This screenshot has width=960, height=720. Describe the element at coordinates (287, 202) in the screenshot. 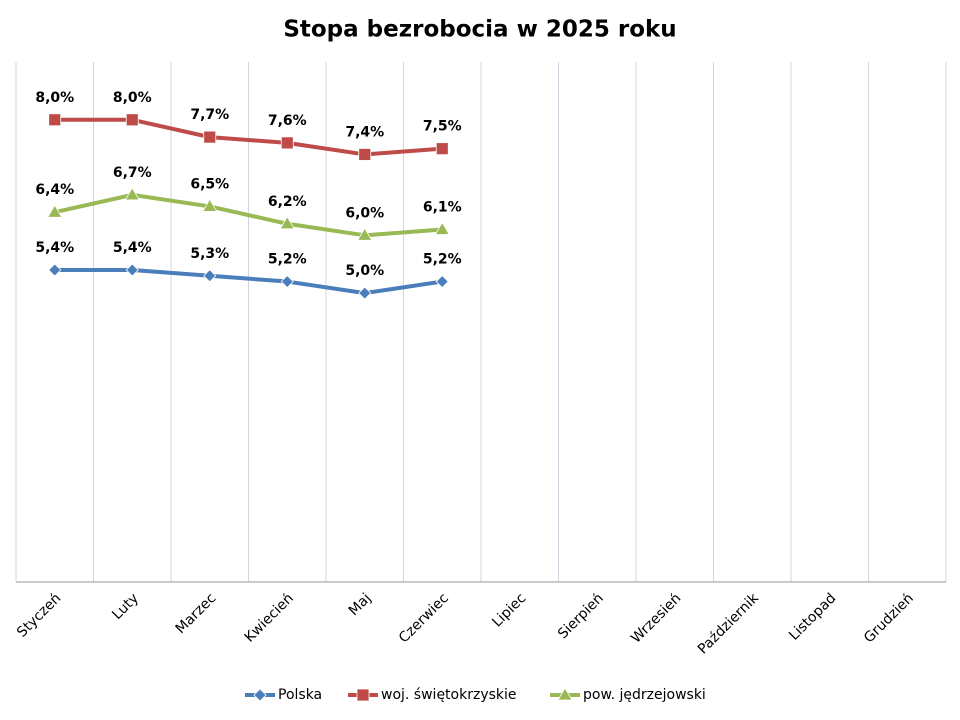

I see `data-label: 6,2%` at that location.